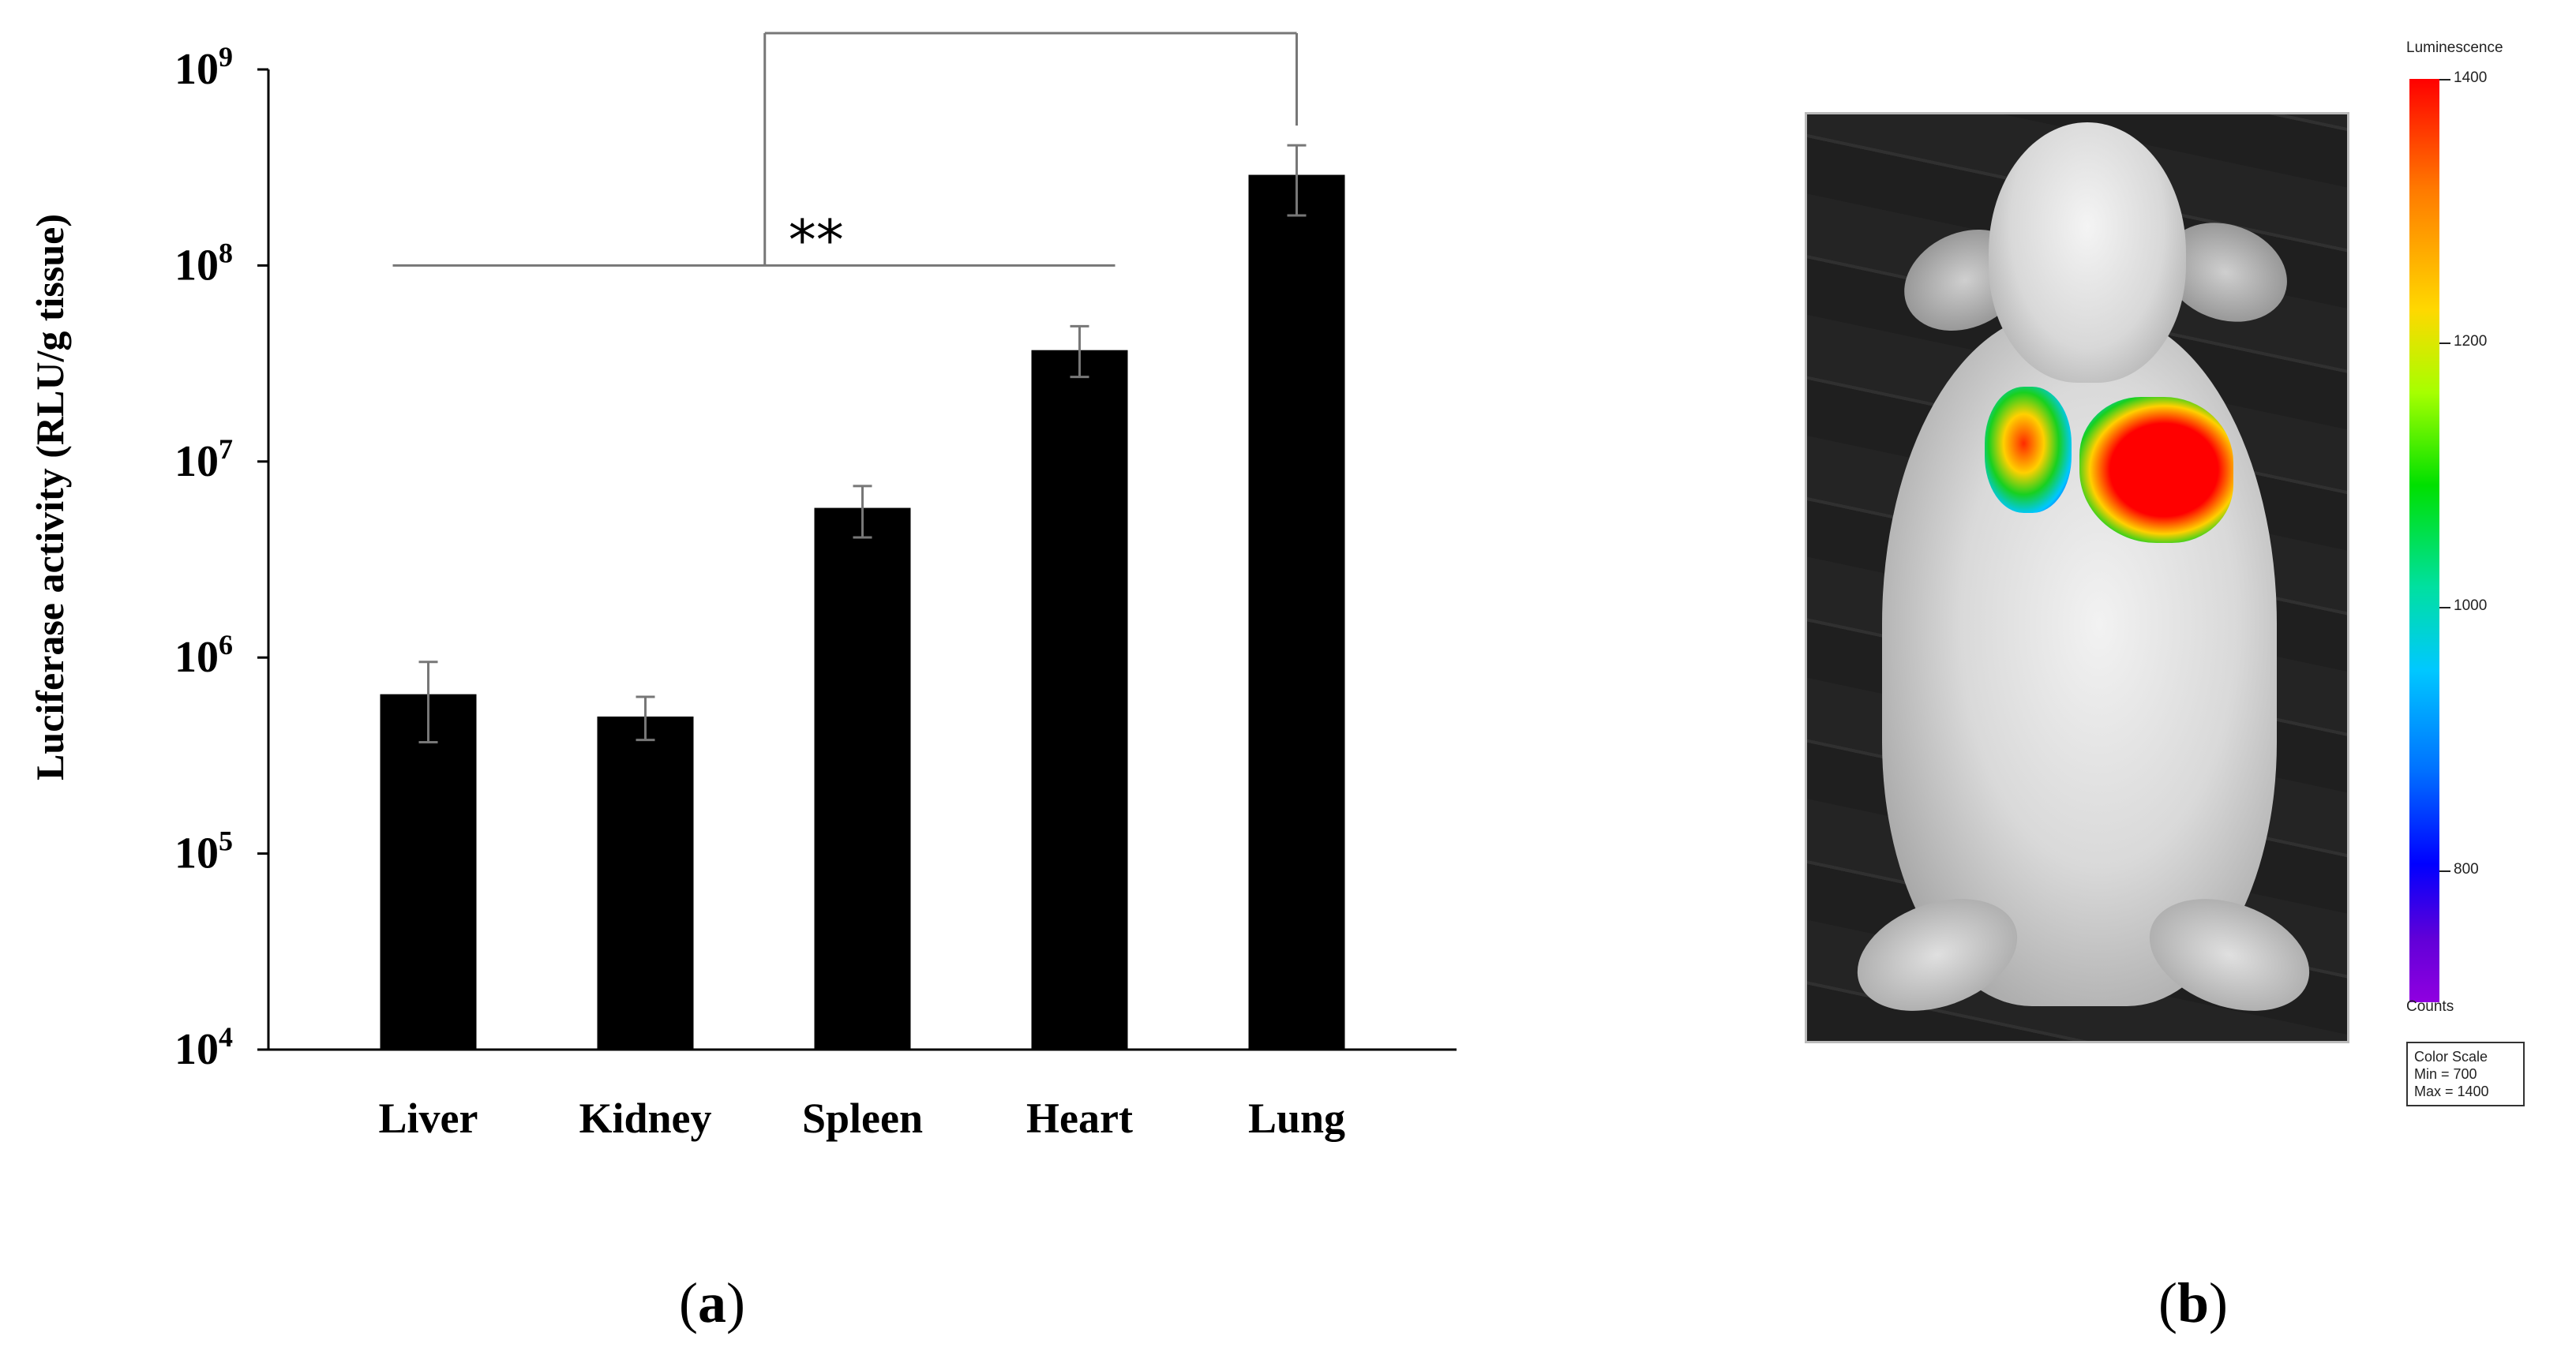  I want to click on color-scale-info-box: Color Scale Min = 700 Max = 1400, so click(2465, 1074).